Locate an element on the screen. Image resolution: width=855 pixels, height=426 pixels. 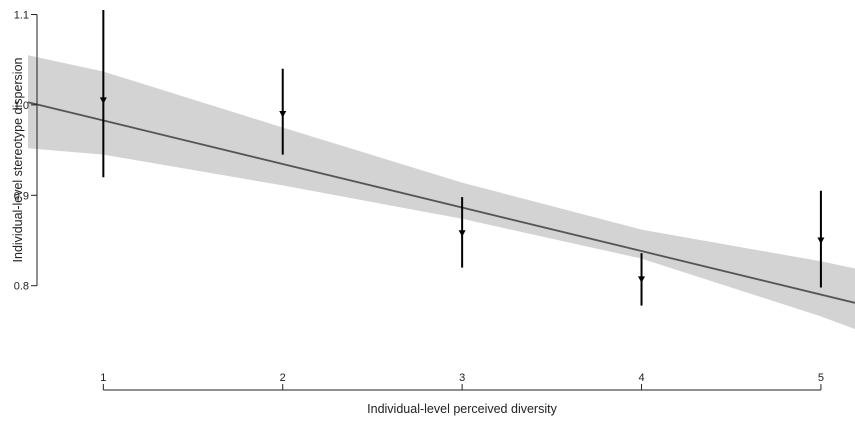
y-tick-label-3: 1.0 is located at coordinates (21, 106).